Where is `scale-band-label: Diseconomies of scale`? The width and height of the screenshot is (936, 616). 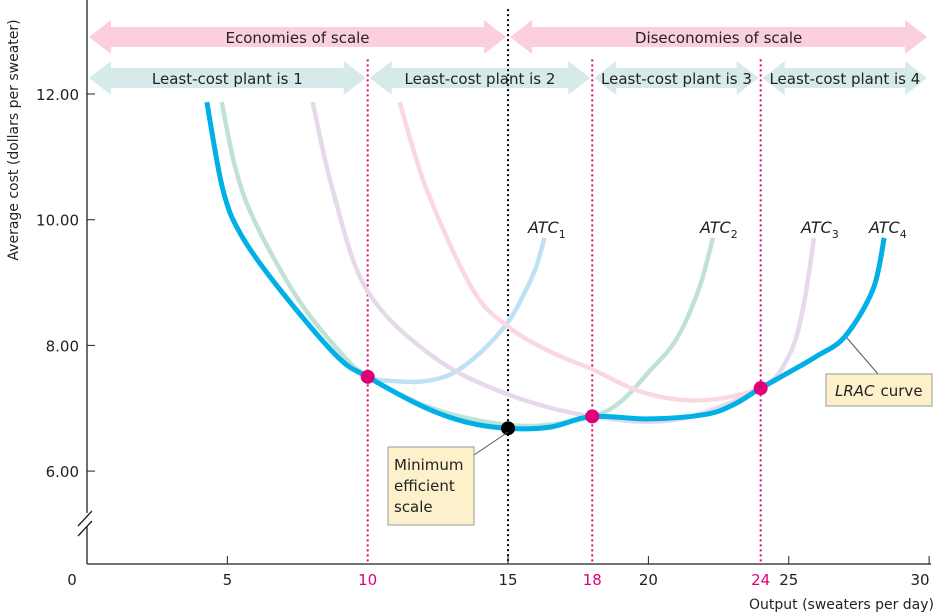
scale-band-label: Diseconomies of scale is located at coordinates (718, 38).